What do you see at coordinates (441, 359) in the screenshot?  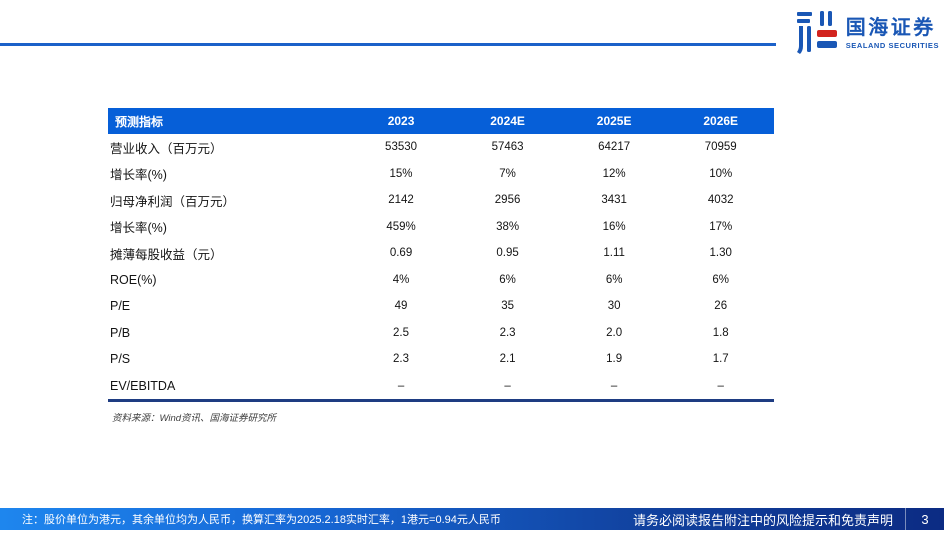 I see `table-row: P/S 2.3 2.1 1.9 1.7` at bounding box center [441, 359].